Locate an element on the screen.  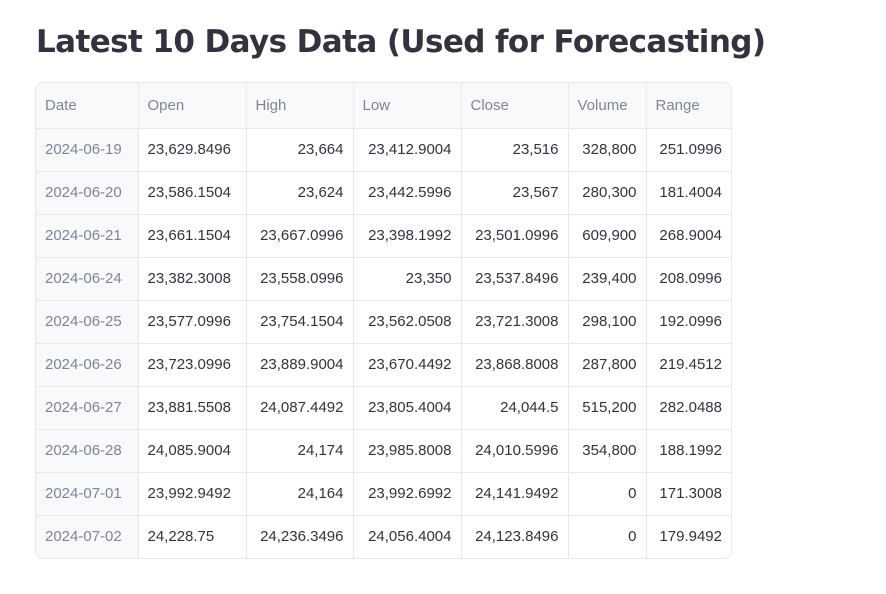
cell-close: 24,044.5 is located at coordinates (515, 408).